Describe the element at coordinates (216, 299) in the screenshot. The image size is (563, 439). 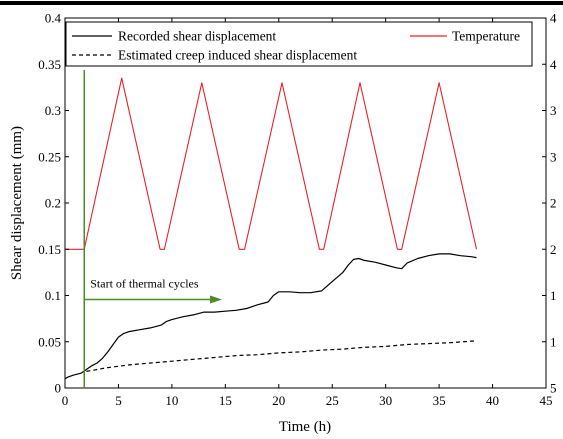
I see `annotation-arrow-head` at that location.